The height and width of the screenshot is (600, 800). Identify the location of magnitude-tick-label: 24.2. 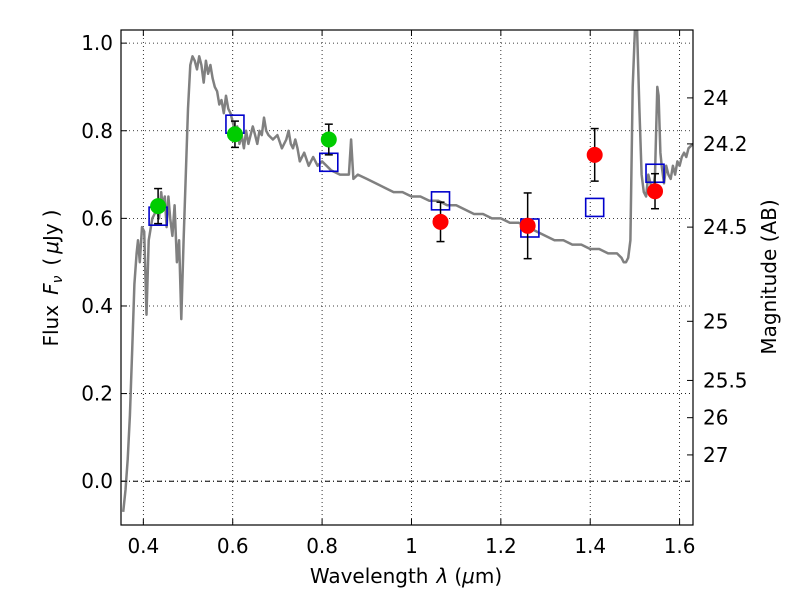
(725, 144).